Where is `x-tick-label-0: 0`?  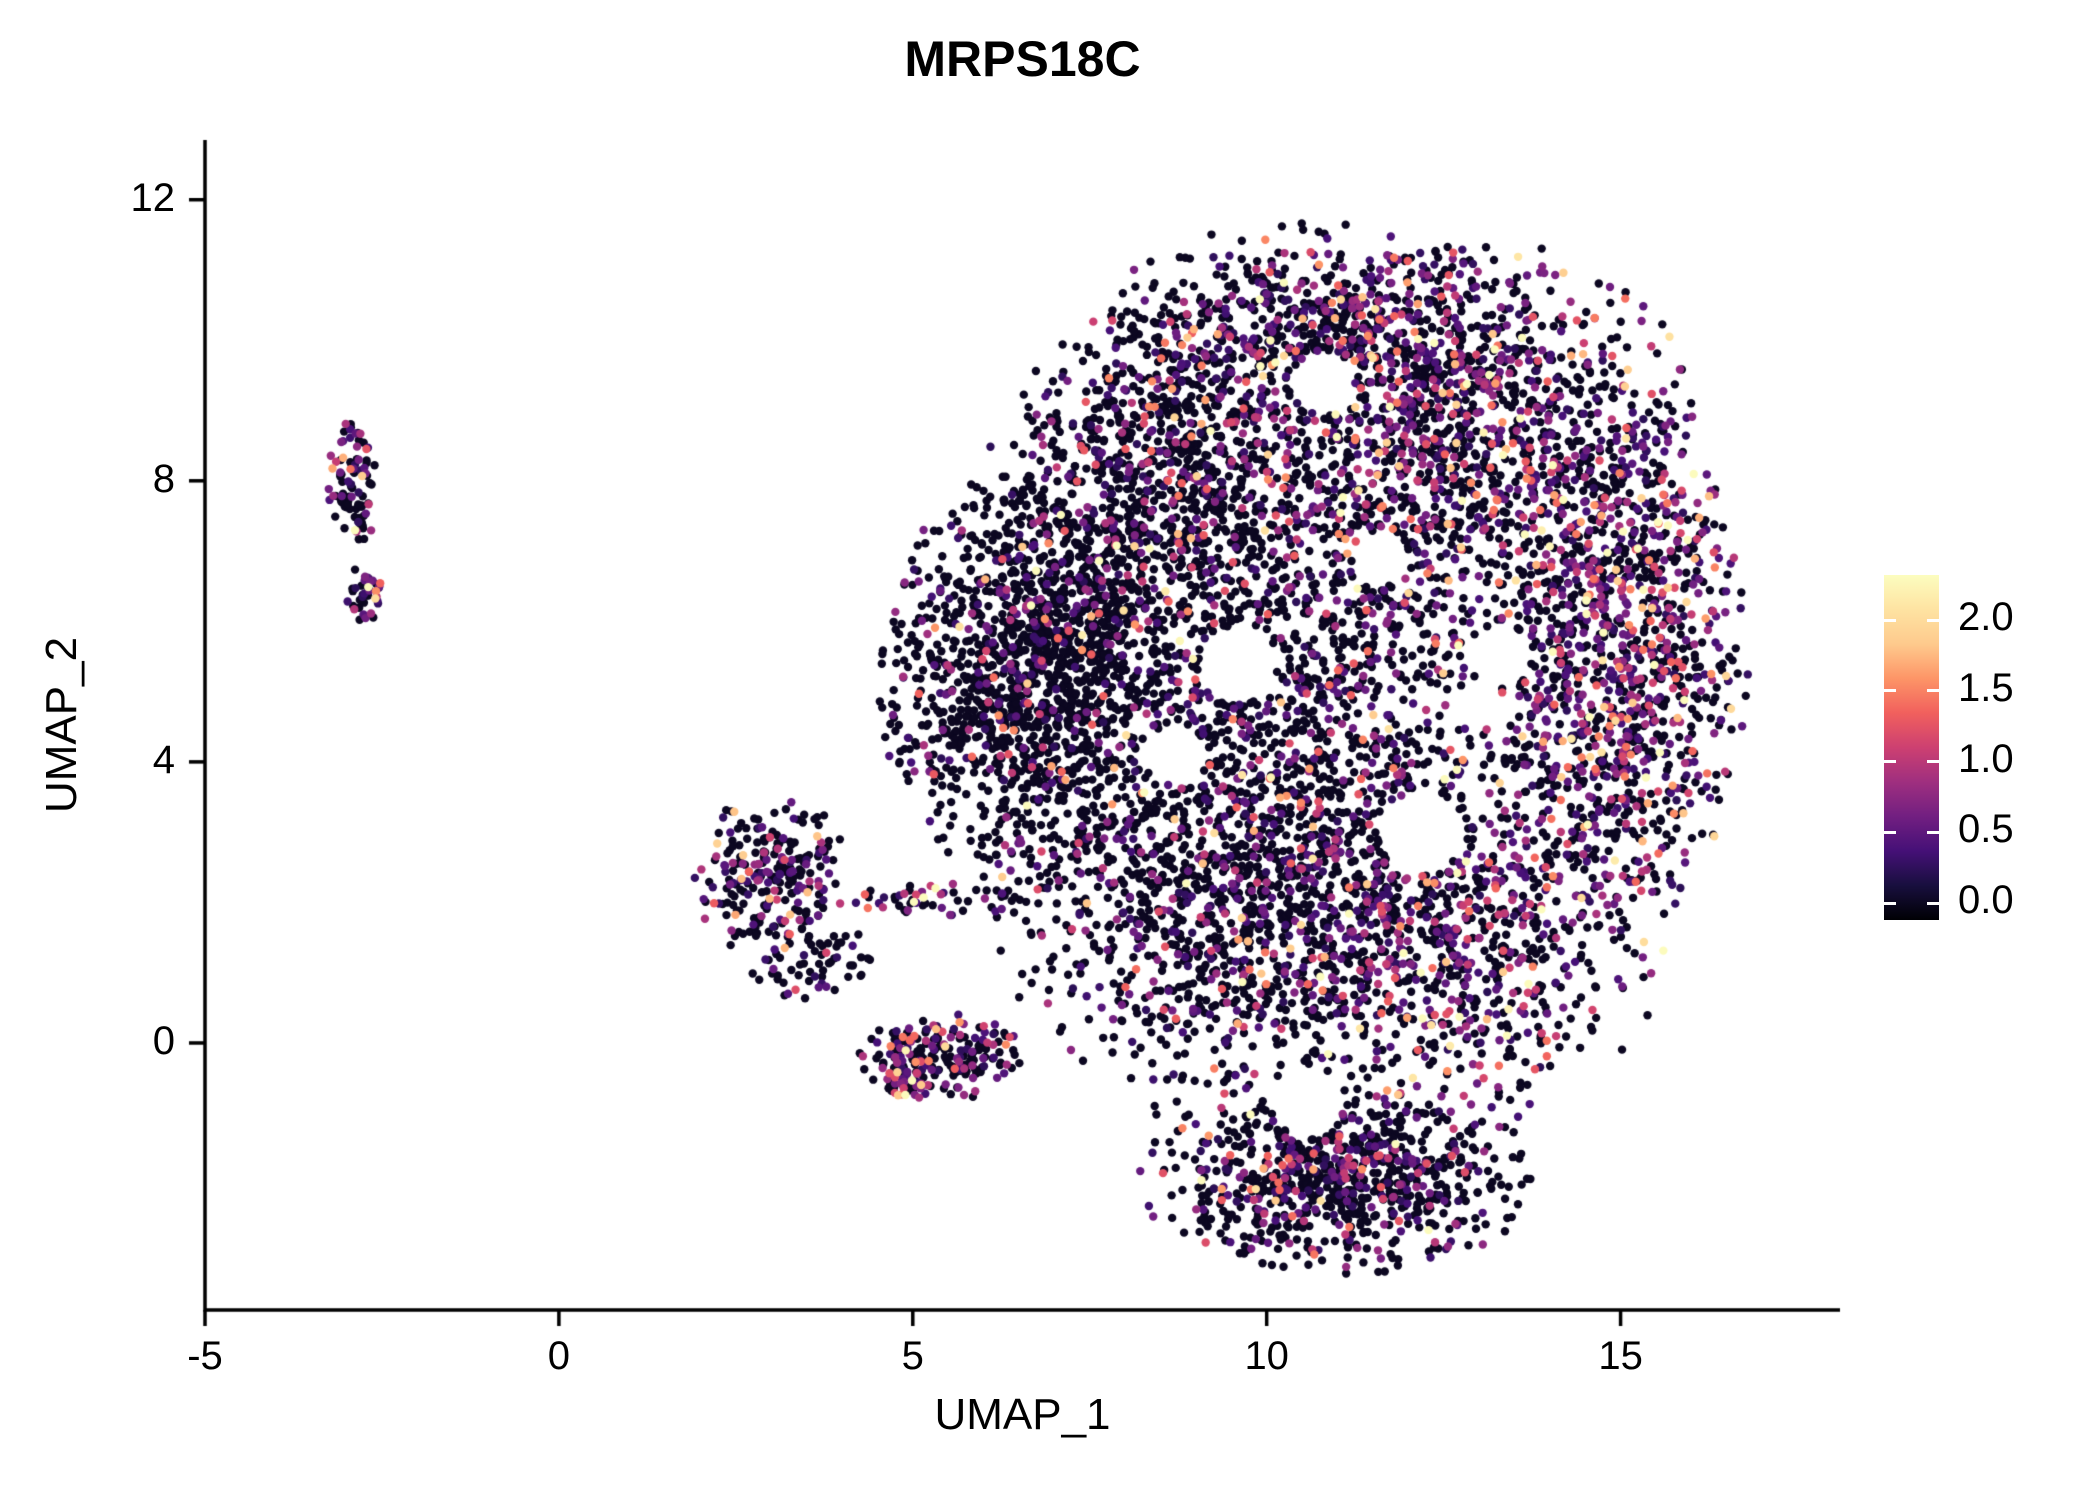 x-tick-label-0: 0 is located at coordinates (559, 1356).